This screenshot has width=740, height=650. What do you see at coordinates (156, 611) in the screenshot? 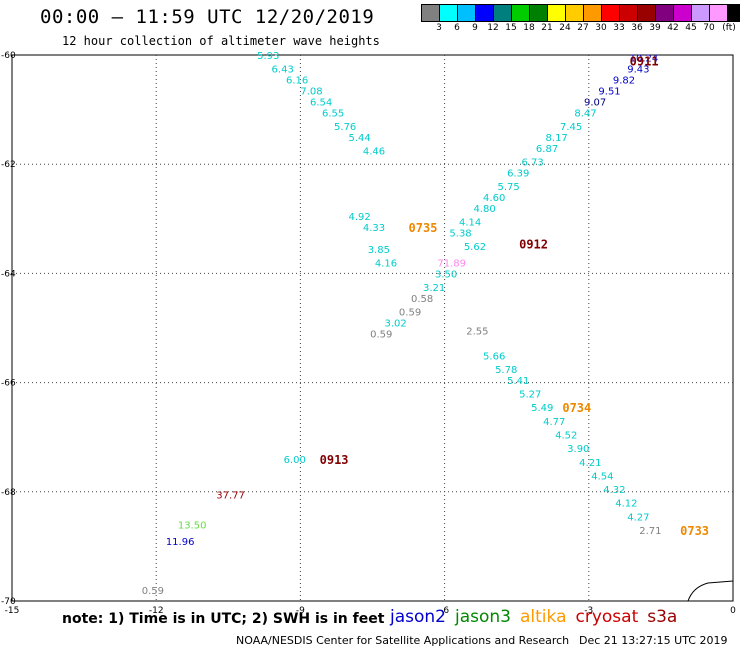
I see `x-tick-label: -12` at bounding box center [156, 611].